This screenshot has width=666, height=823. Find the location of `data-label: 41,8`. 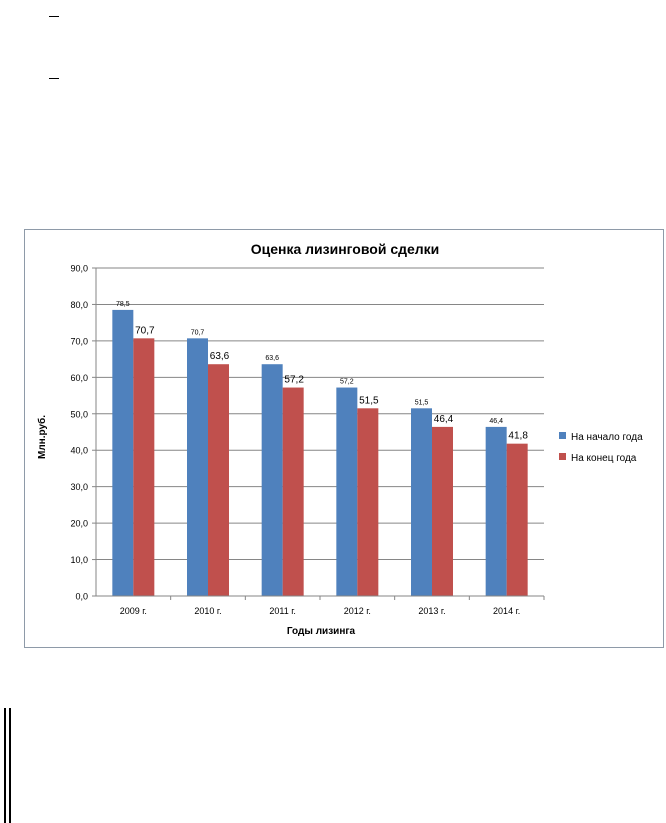

data-label: 41,8 is located at coordinates (518, 436).